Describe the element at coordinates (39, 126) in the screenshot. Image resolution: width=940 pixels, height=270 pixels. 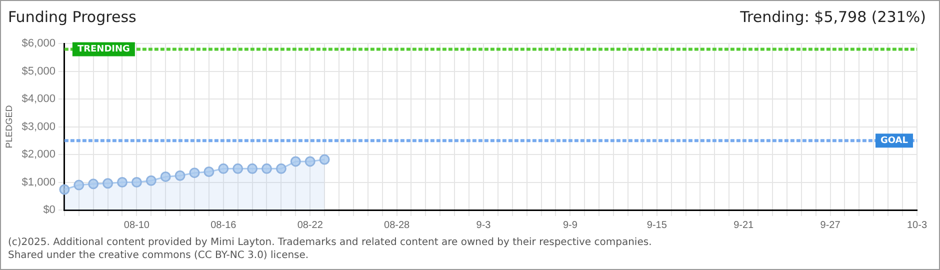
I see `y-tick-label: $3,000` at that location.